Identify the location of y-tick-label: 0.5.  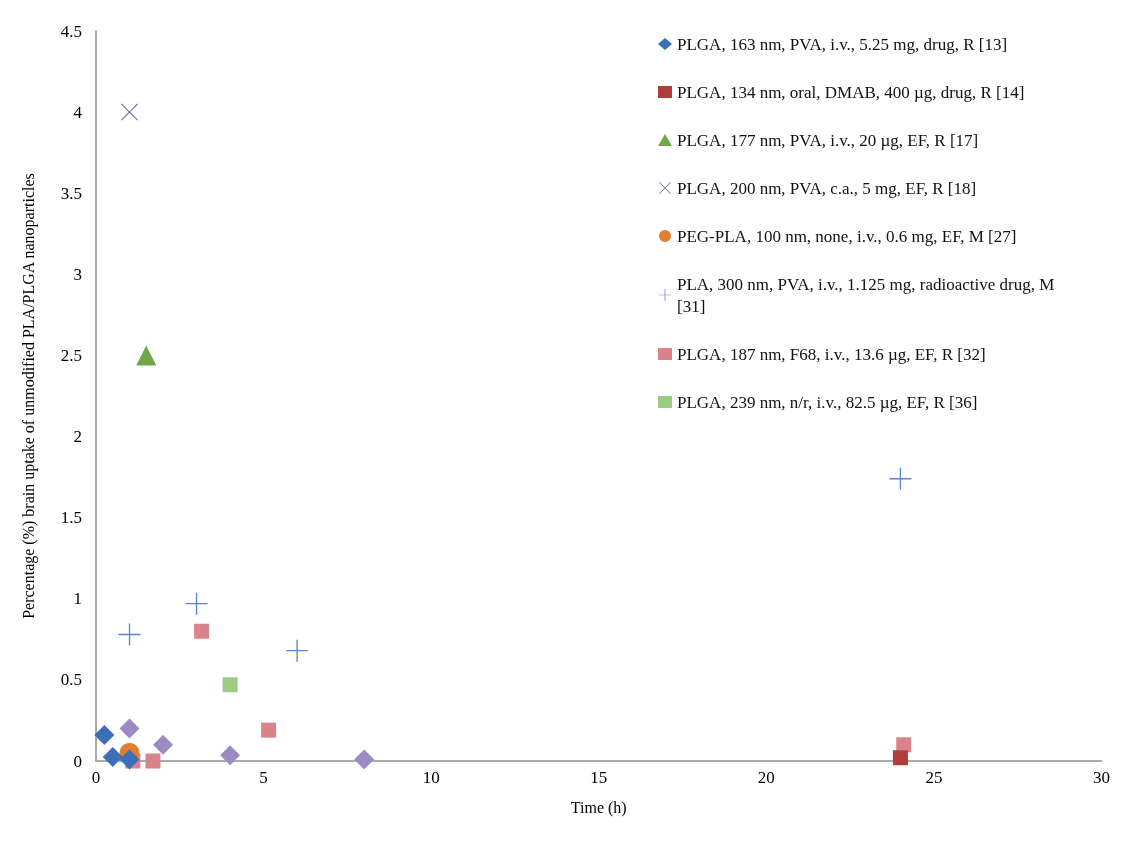
(71, 680).